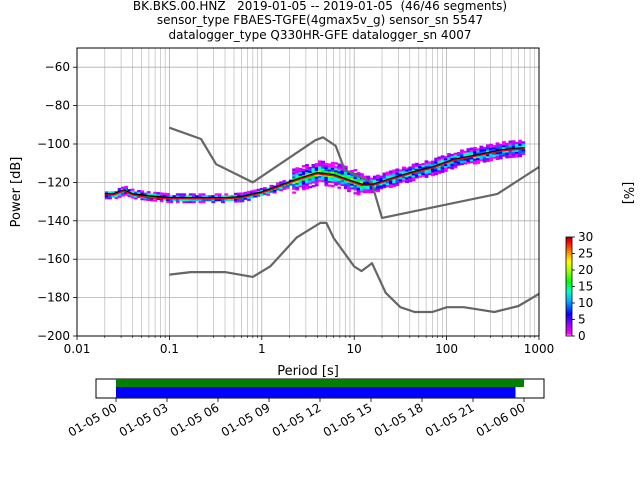 The height and width of the screenshot is (480, 640). I want to click on time-tick-label: 01-05 12, so click(297, 419).